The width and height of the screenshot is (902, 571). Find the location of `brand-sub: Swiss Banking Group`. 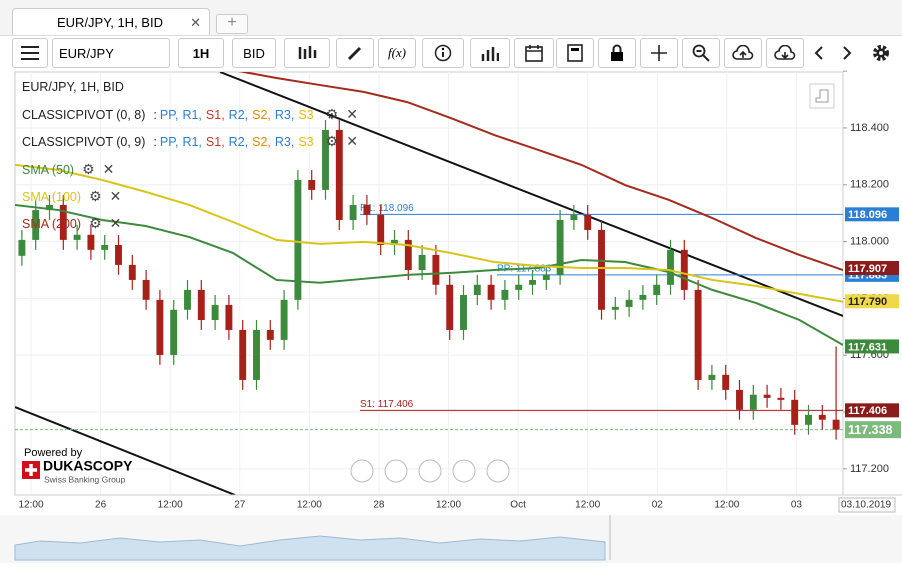

brand-sub: Swiss Banking Group is located at coordinates (85, 479).